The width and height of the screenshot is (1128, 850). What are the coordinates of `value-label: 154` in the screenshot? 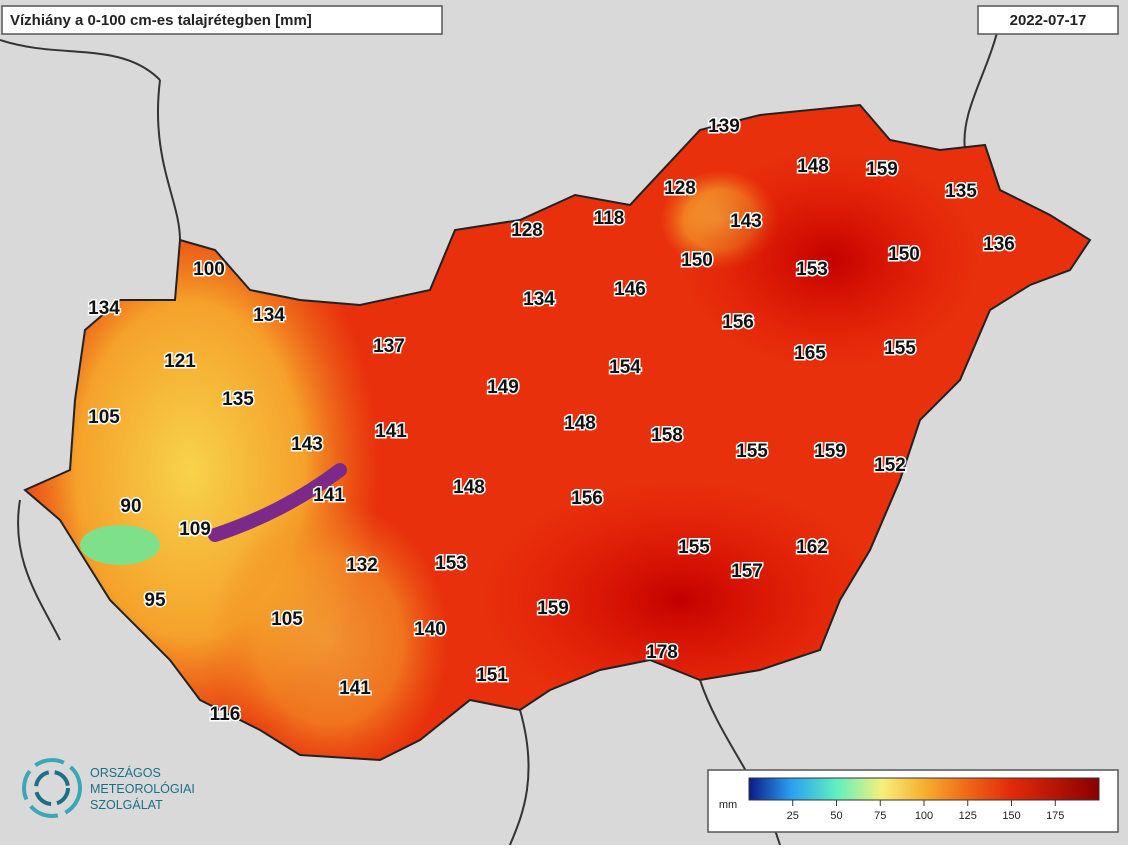 It's located at (625, 367).